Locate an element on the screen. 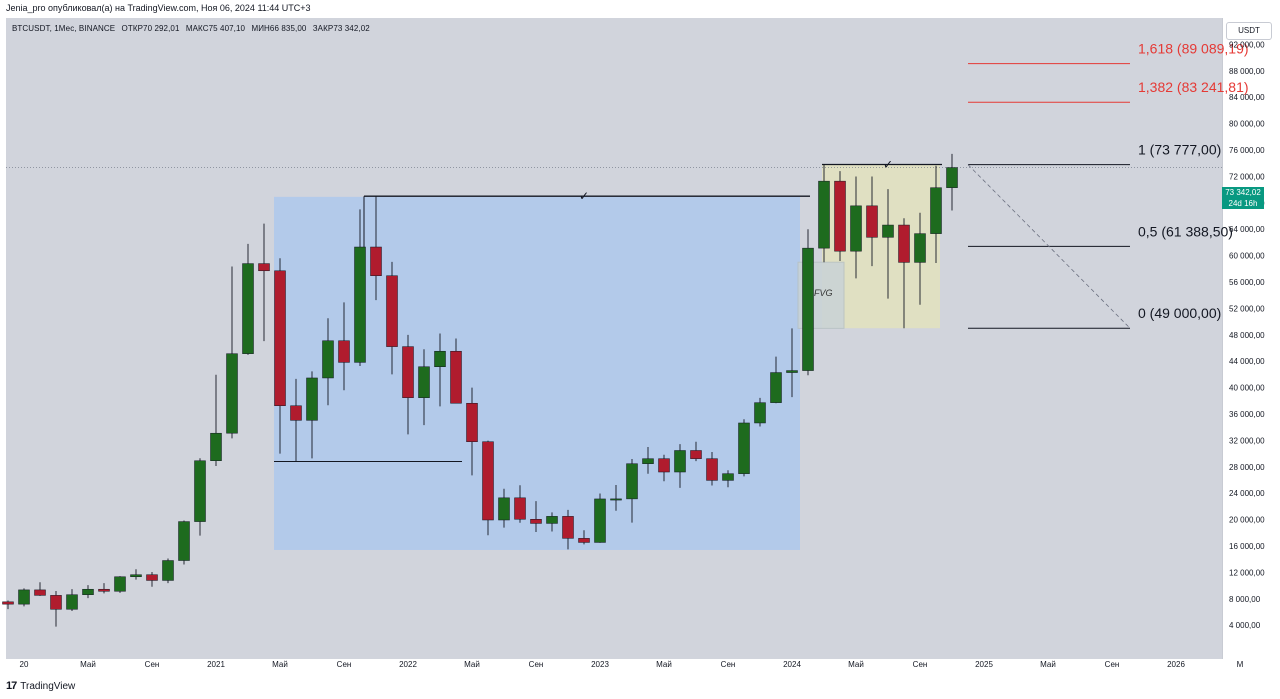 The width and height of the screenshot is (1280, 699). fib-level-label: 0 (49 000,00) is located at coordinates (1179, 313).